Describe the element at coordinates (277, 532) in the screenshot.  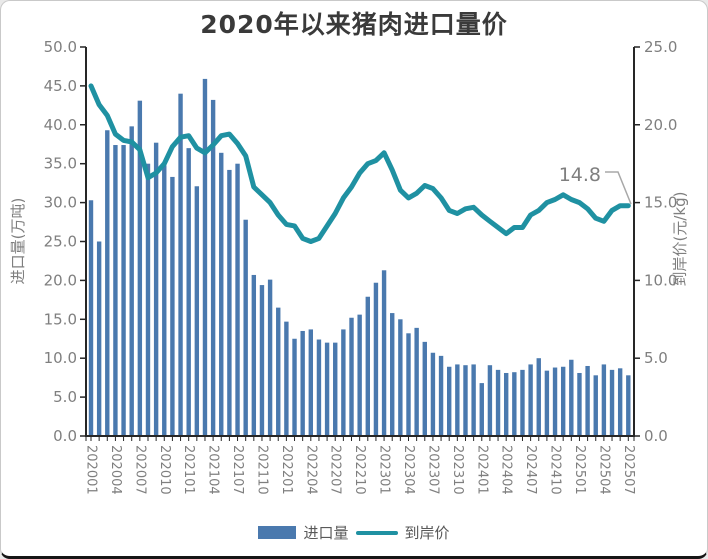
I see `legend-swatch-import-volume` at that location.